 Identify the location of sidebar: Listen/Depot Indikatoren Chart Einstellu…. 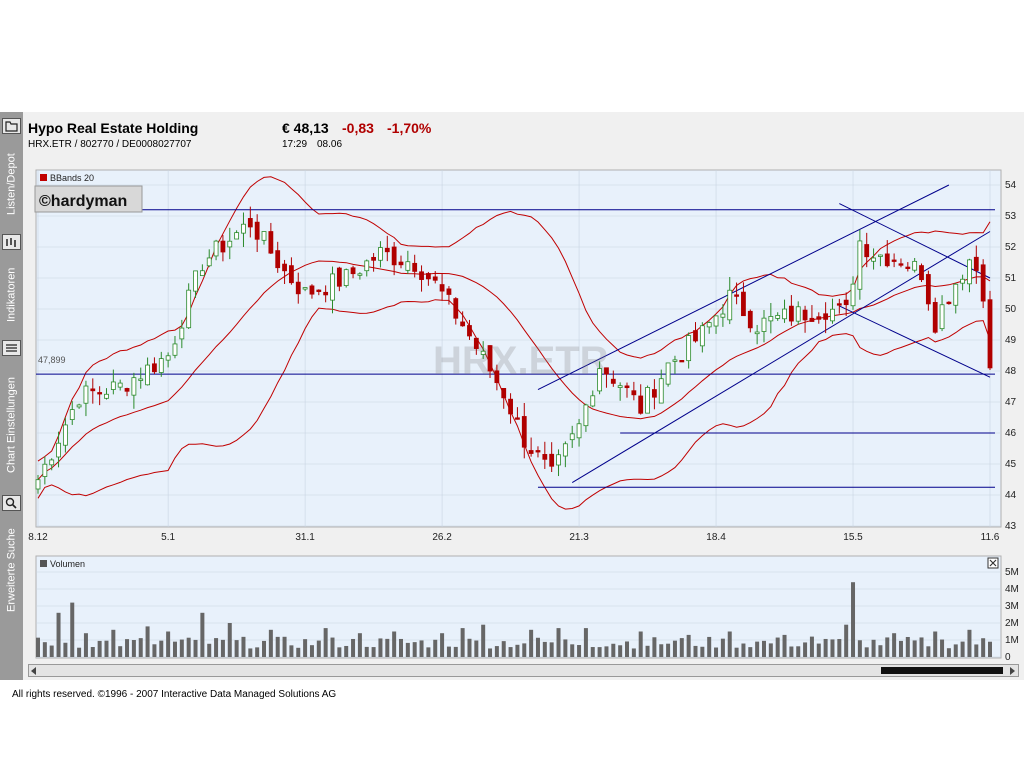
(11, 396).